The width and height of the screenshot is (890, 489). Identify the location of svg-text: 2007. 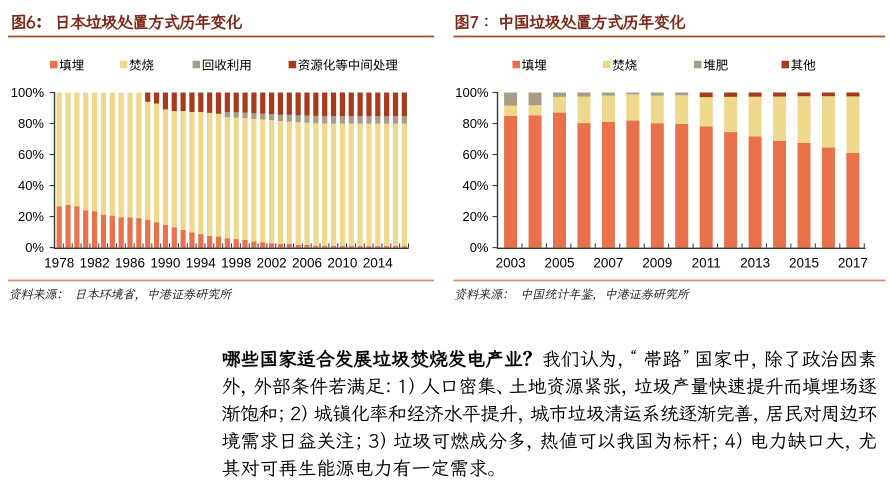
(608, 263).